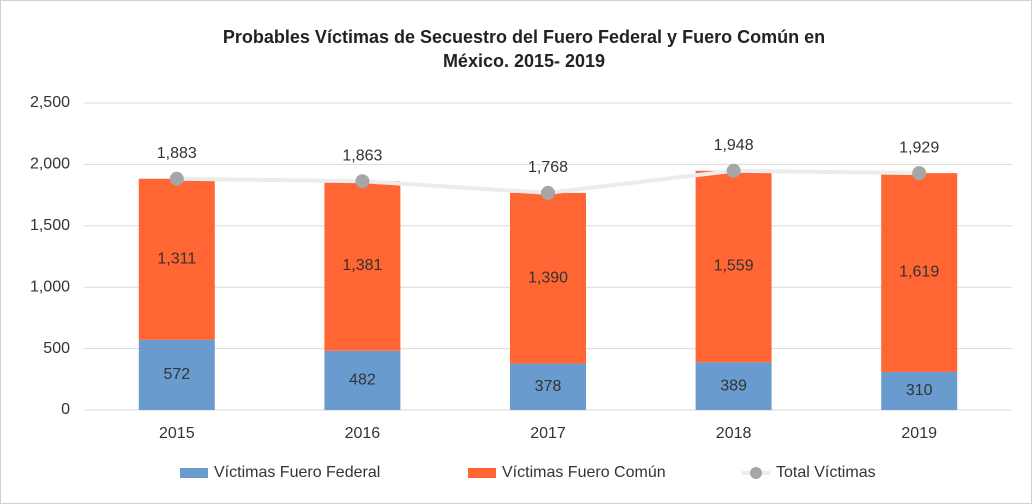 The image size is (1032, 504). I want to click on y-tick-label: 1,000, so click(50, 286).